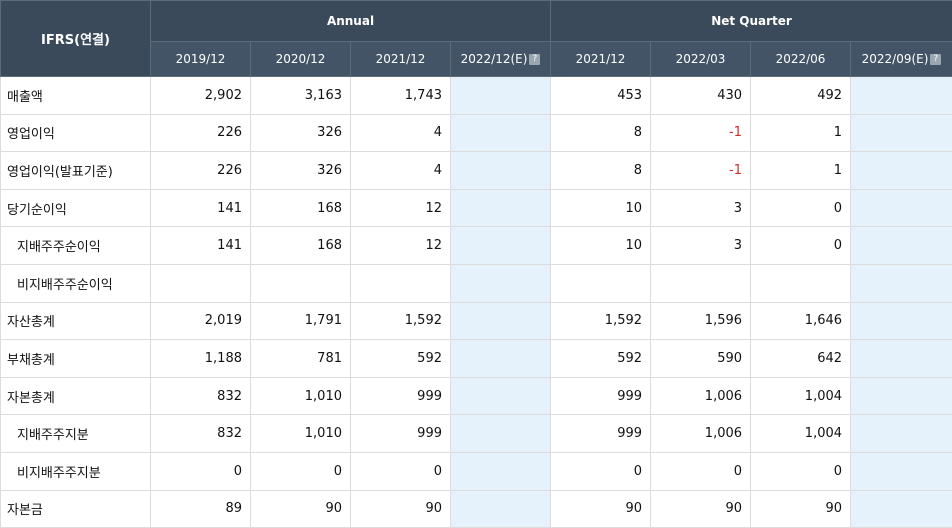 Image resolution: width=952 pixels, height=528 pixels. What do you see at coordinates (76, 283) in the screenshot?
I see `row-label: 비지배주주순이익` at bounding box center [76, 283].